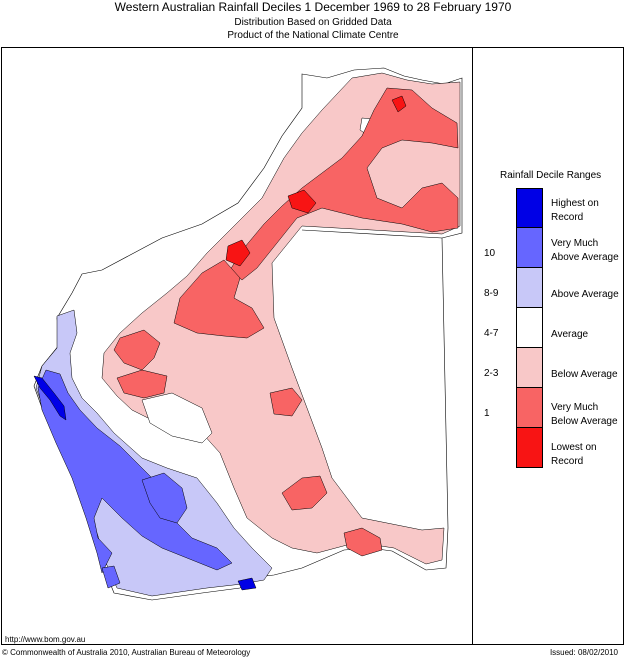 The image size is (626, 658). Describe the element at coordinates (304, 493) in the screenshot. I see `region-very-below-southeast` at that location.